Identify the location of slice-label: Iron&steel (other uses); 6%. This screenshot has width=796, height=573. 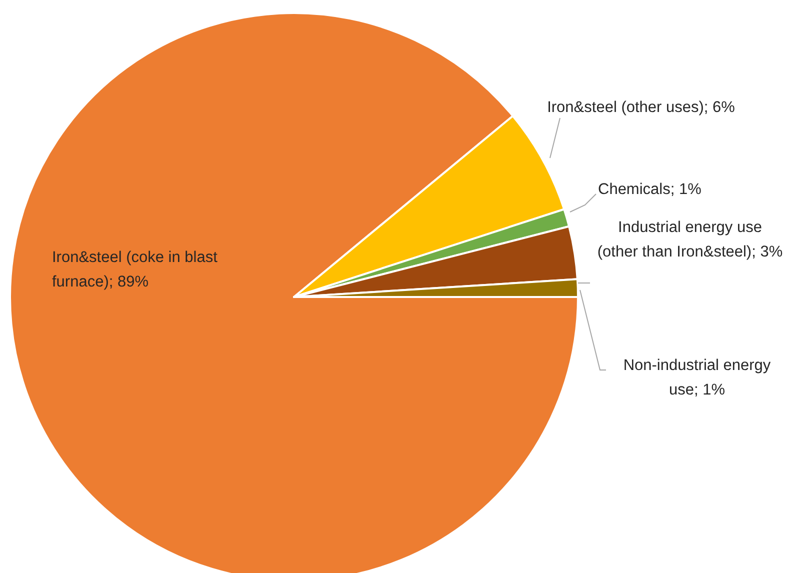
(641, 107).